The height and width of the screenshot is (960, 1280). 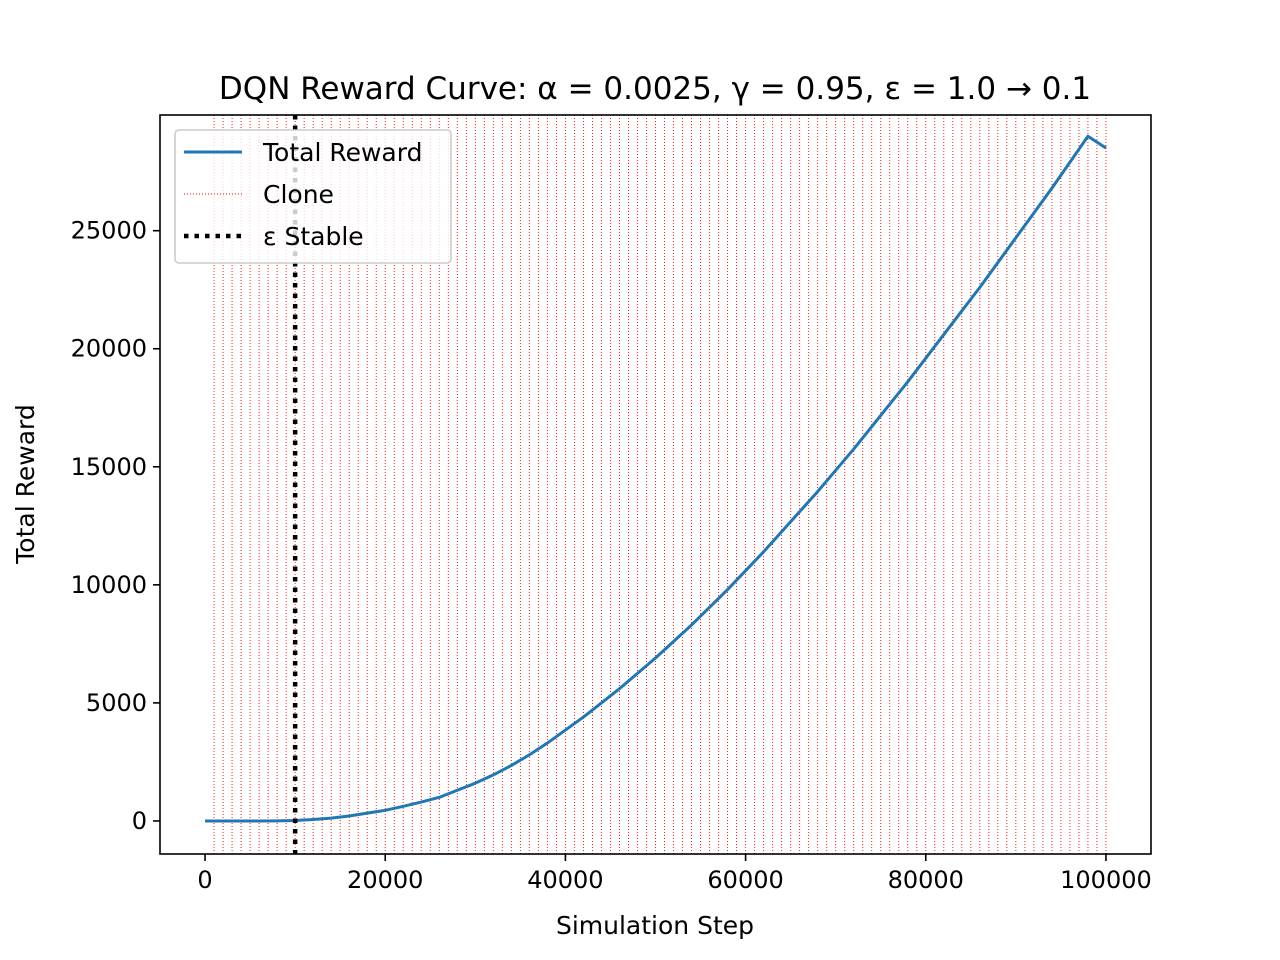 I want to click on y-tick-label: 25000, so click(x=109, y=231).